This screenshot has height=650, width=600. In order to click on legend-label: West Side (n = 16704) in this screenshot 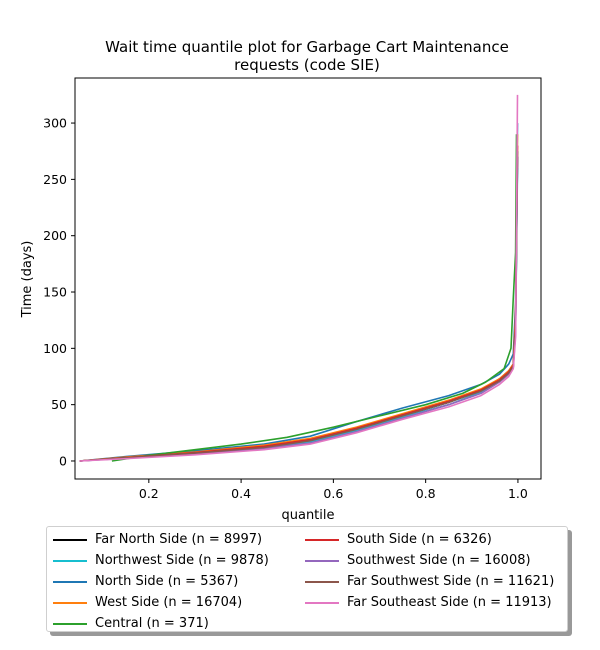, I will do `click(169, 602)`.